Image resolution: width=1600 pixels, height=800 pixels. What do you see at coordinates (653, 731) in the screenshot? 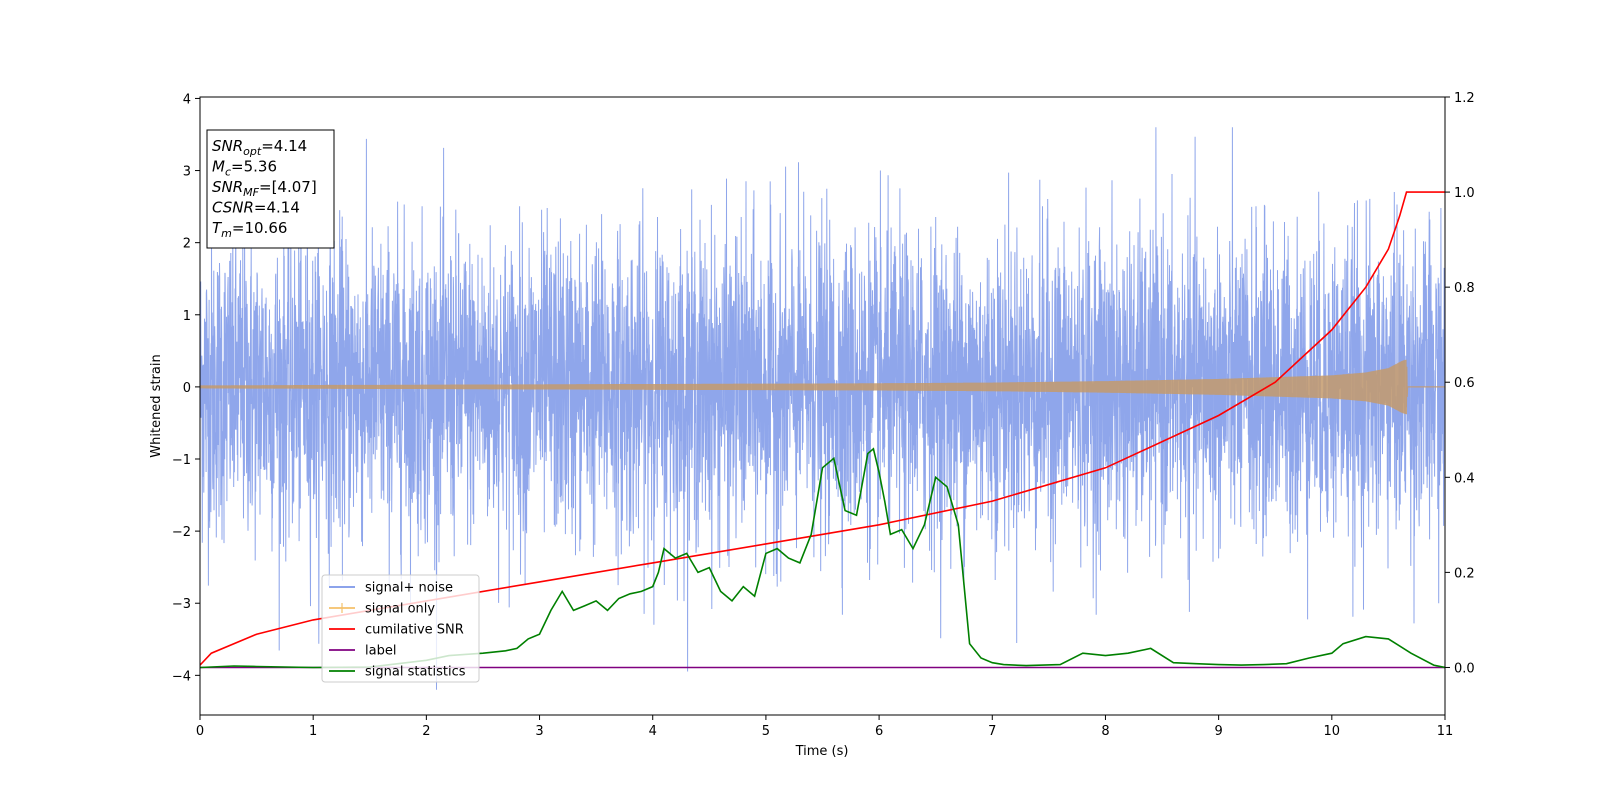
I see `x-tick-label: 4` at bounding box center [653, 731].